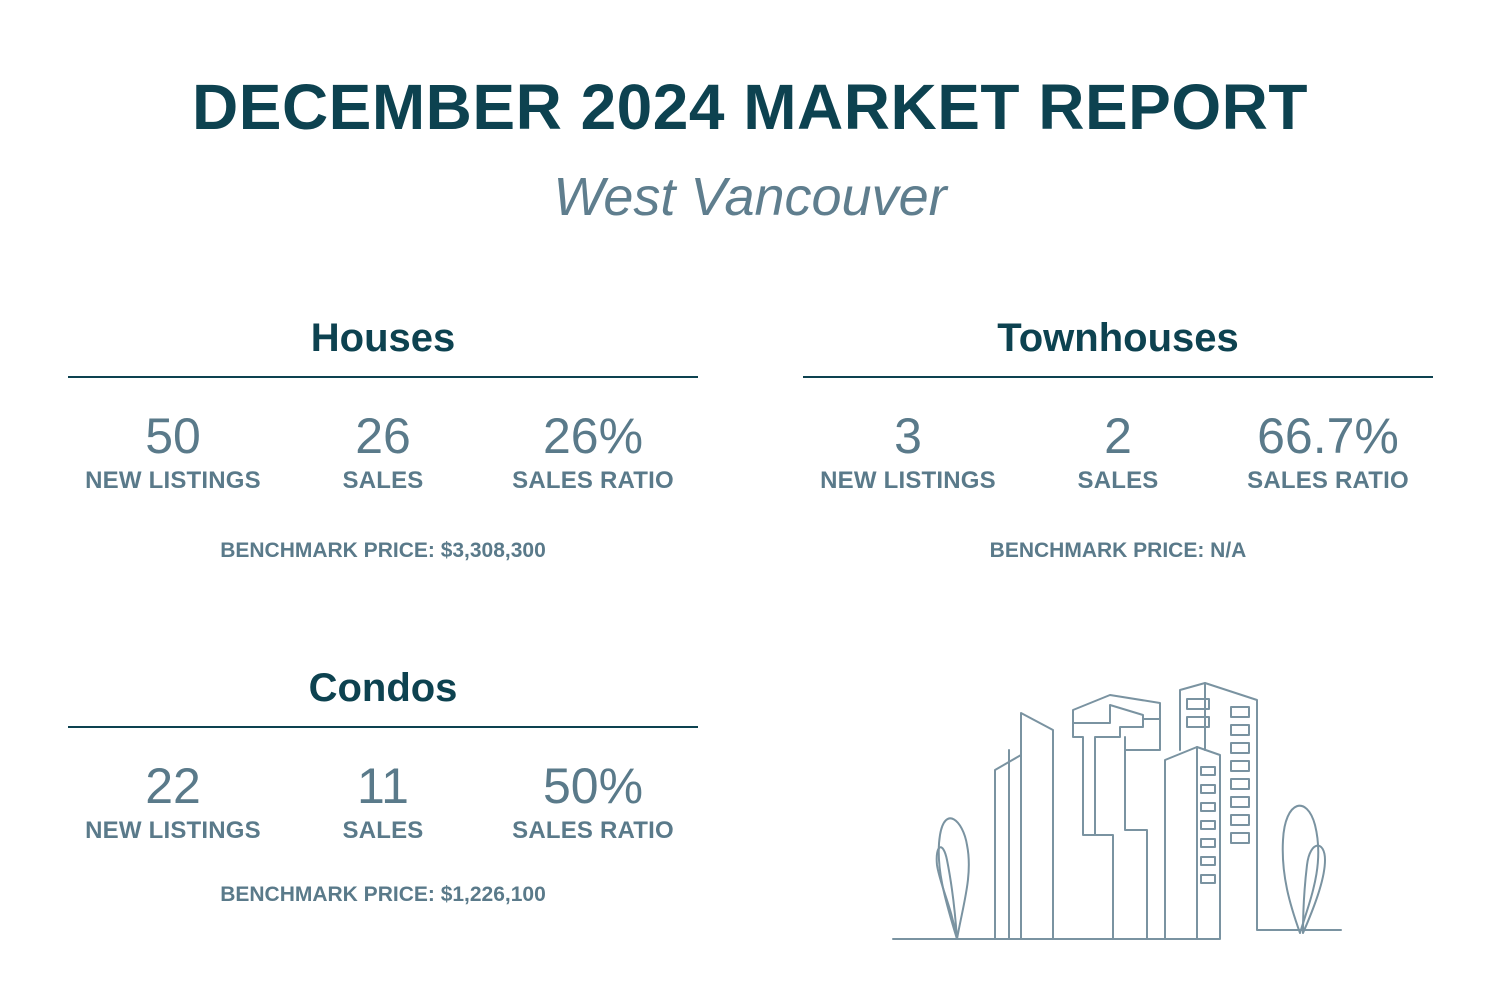 This screenshot has width=1500, height=1000. I want to click on city-skyline-icon, so click(1117, 811).